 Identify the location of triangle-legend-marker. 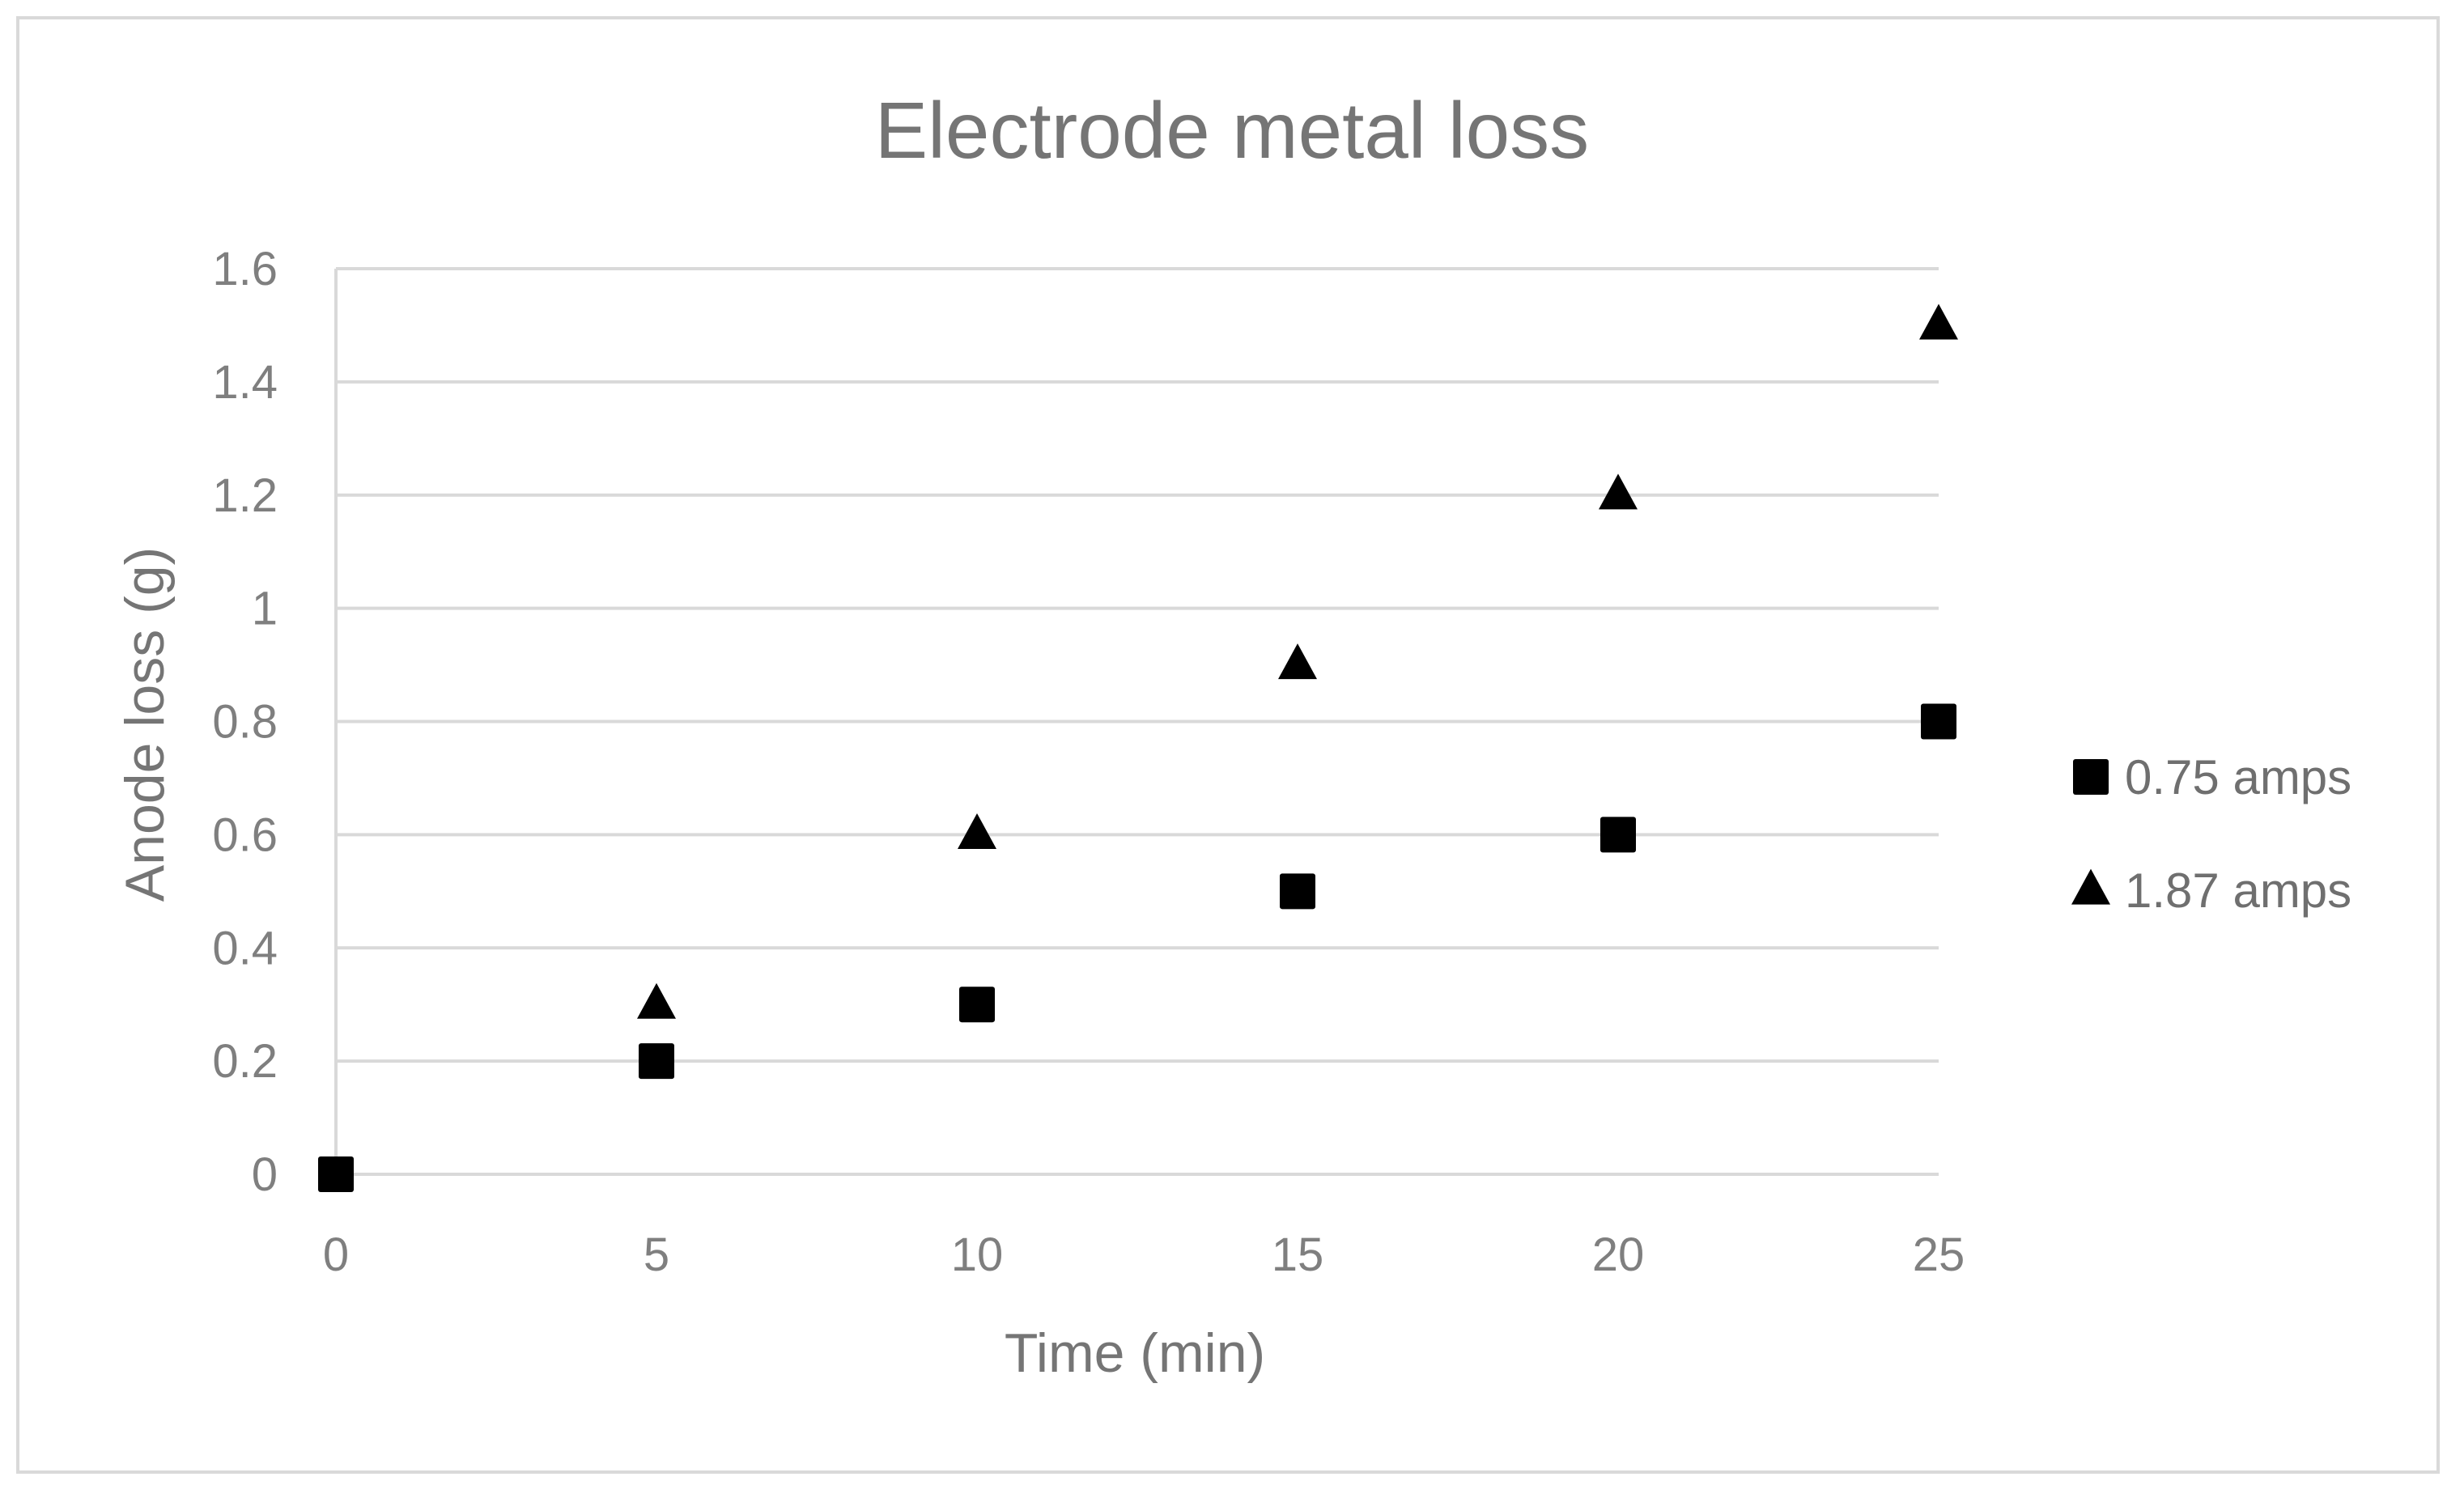
(2090, 886).